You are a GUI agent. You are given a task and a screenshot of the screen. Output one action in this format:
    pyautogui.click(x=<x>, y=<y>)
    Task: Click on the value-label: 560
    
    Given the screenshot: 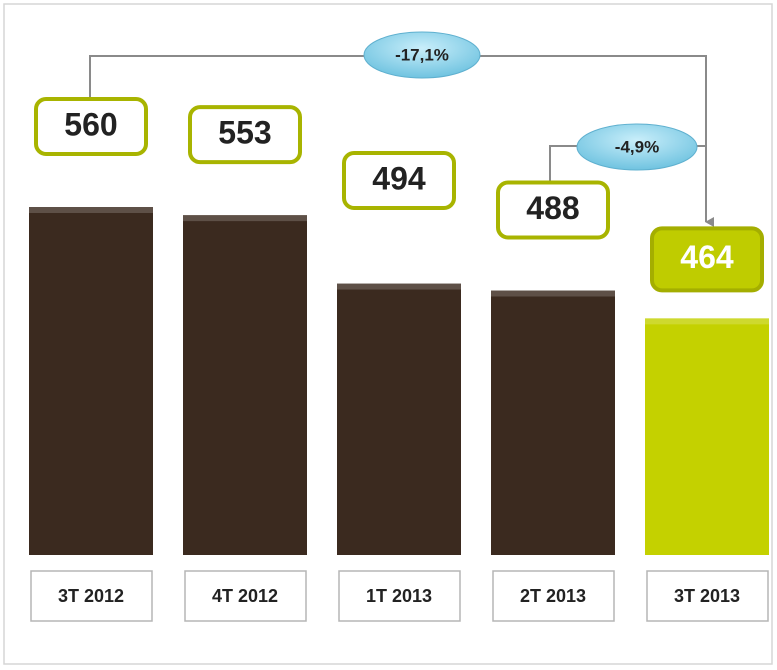 What is the action you would take?
    pyautogui.click(x=90, y=124)
    